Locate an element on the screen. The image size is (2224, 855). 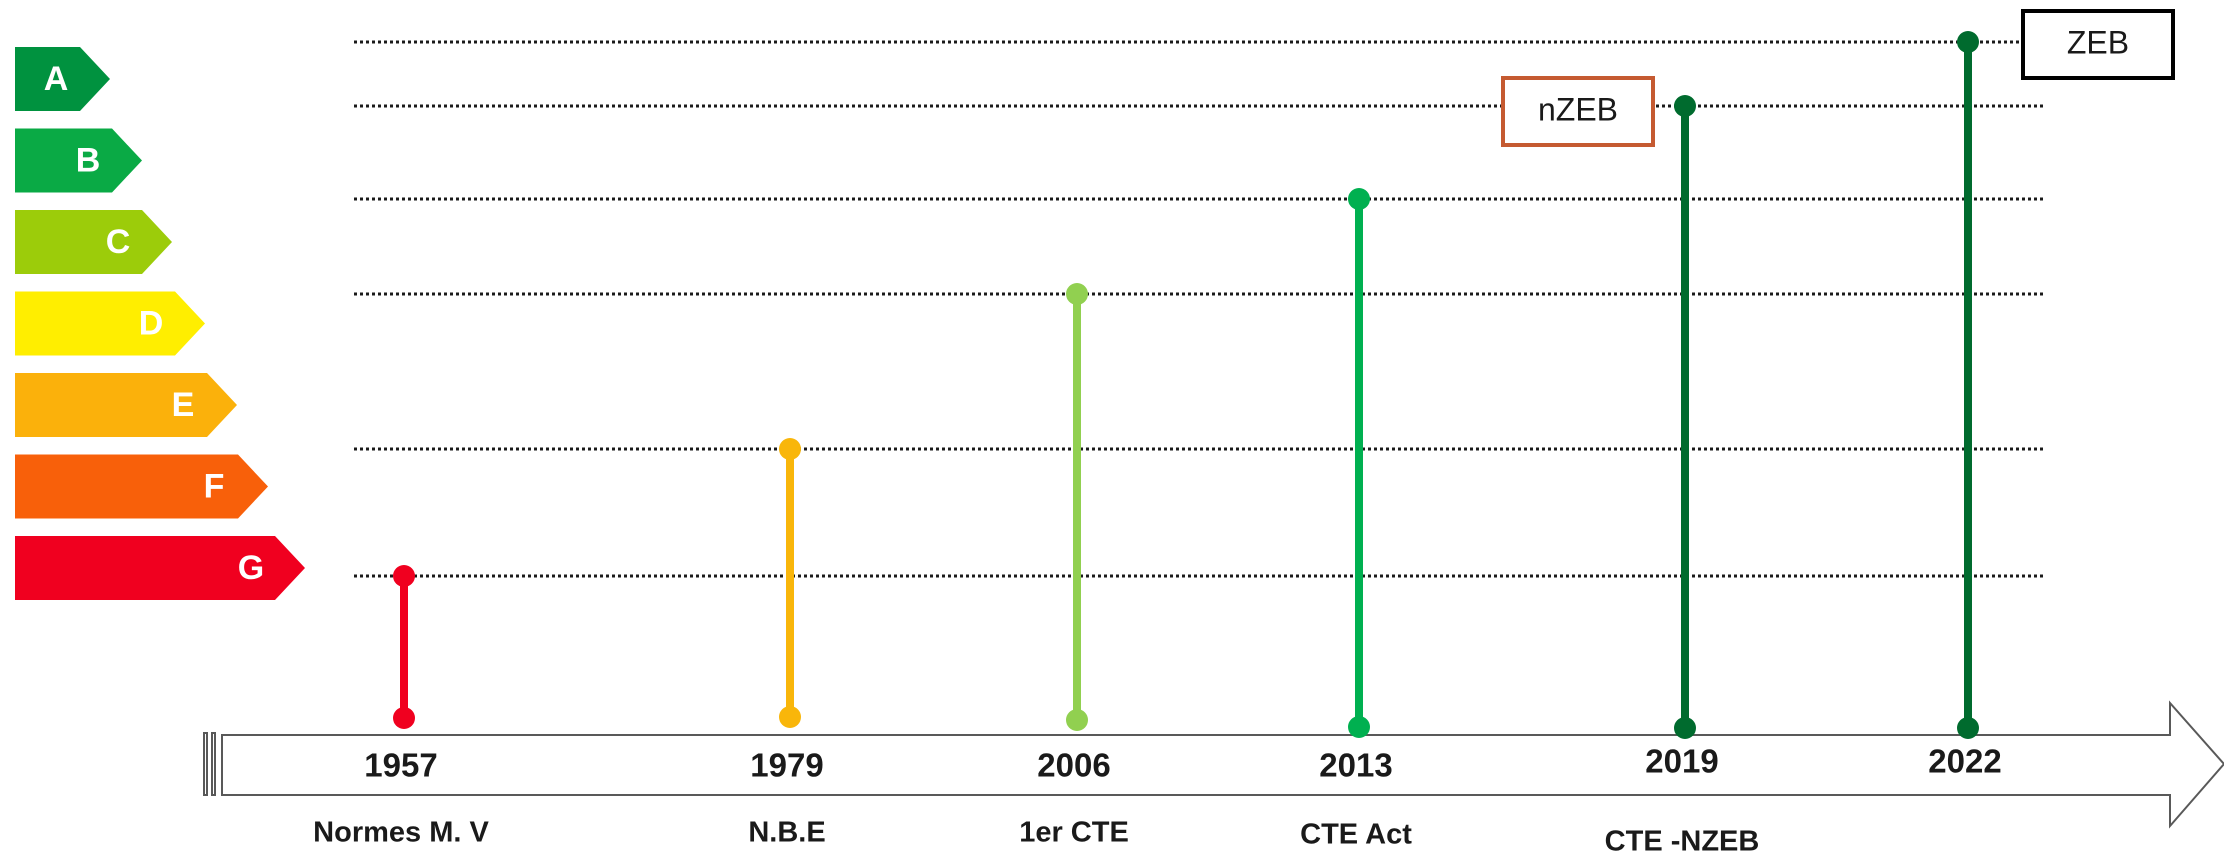
energy-label-letter: D is located at coordinates (151, 323).